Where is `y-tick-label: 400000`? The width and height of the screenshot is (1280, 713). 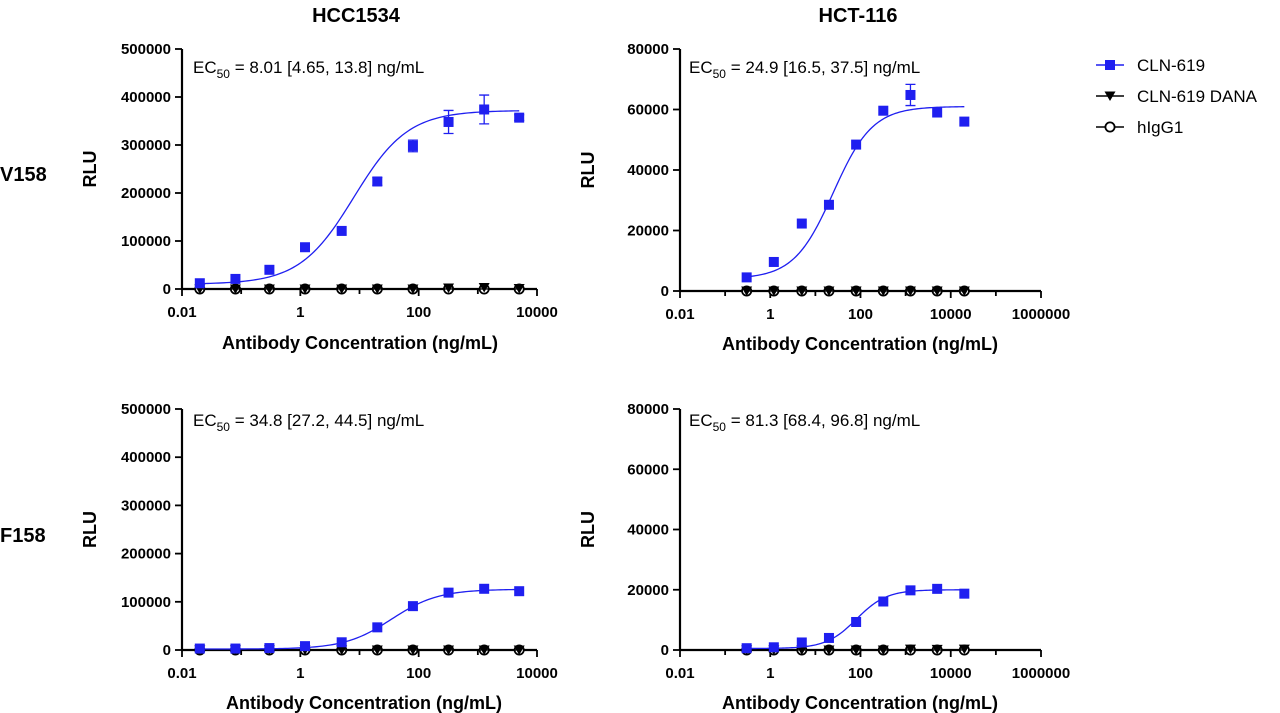
y-tick-label: 400000 is located at coordinates (146, 457).